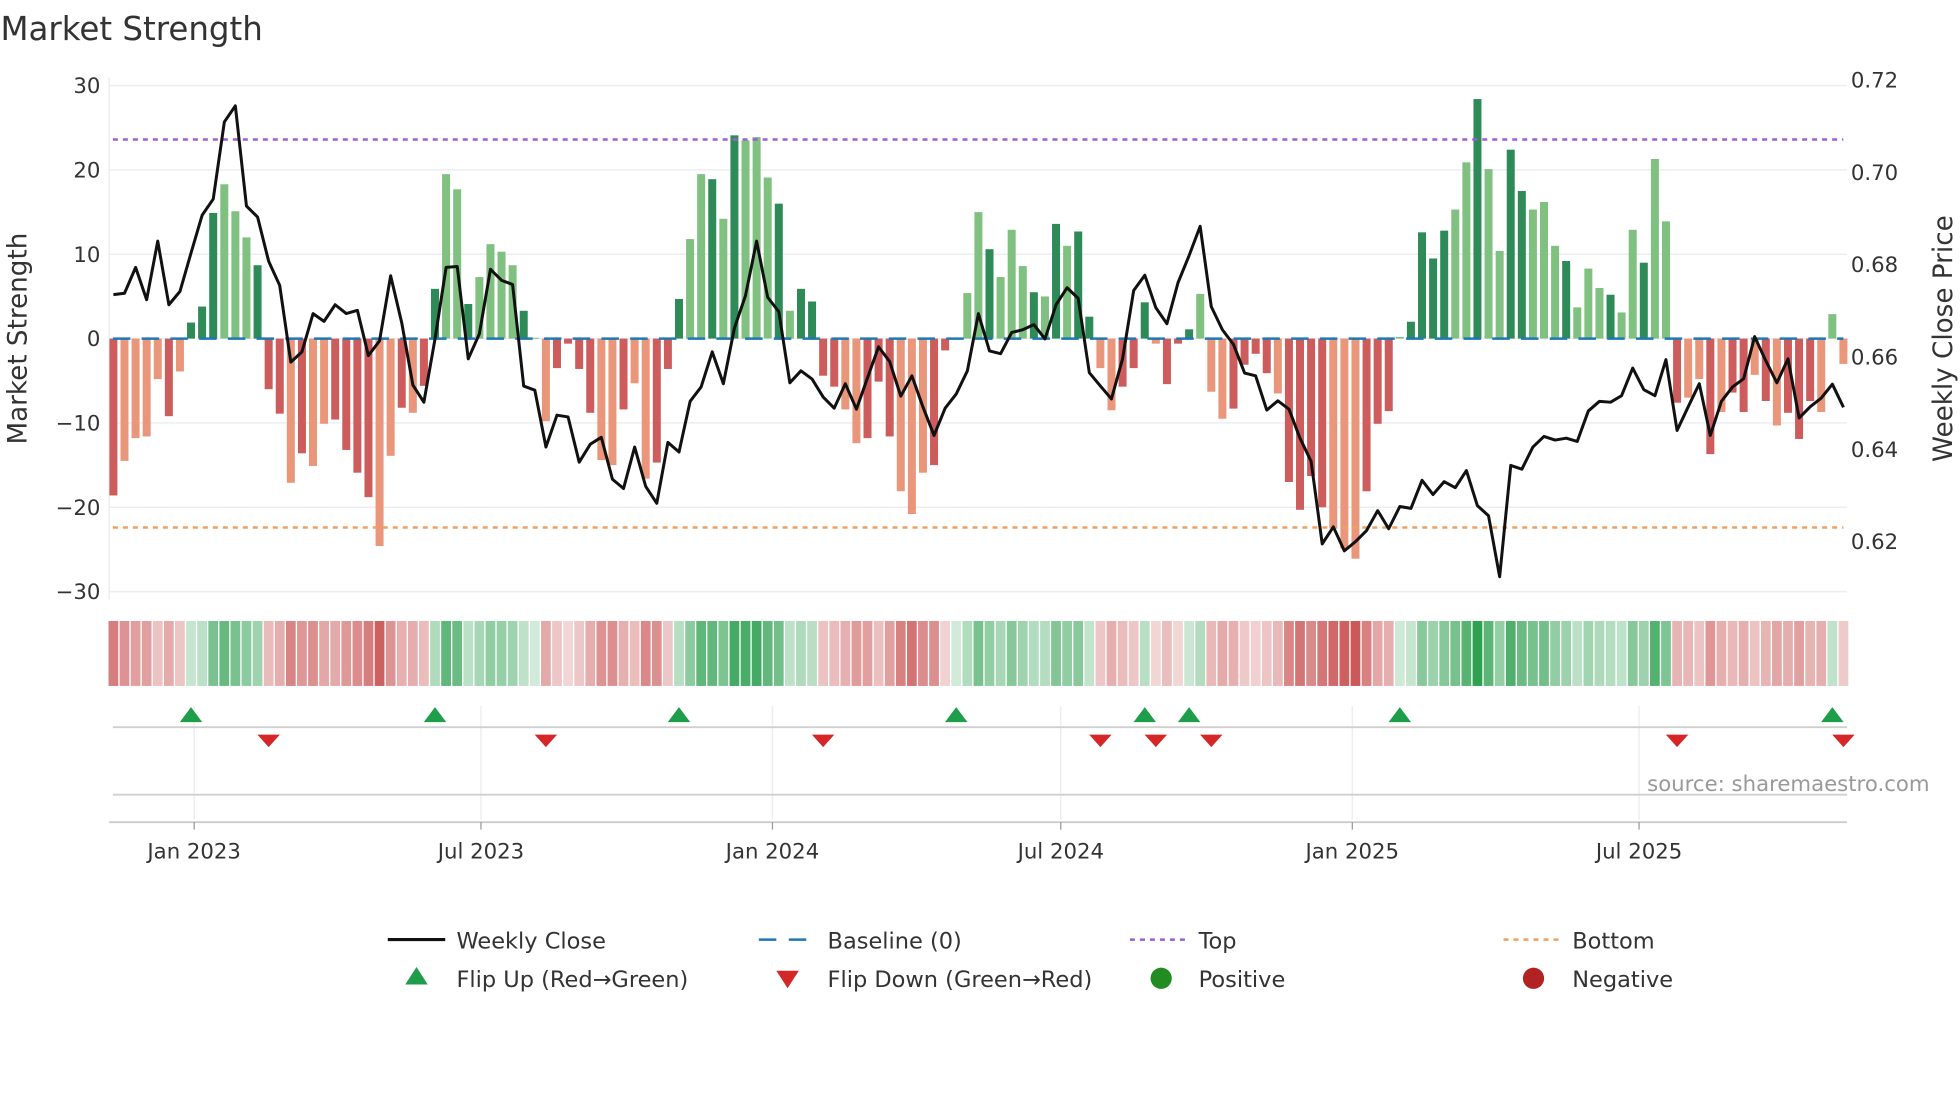 The width and height of the screenshot is (1960, 1102). I want to click on legend-item-top: Top, so click(1183, 941).